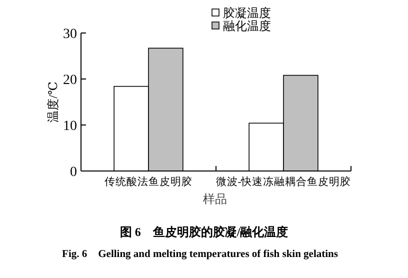  What do you see at coordinates (215, 199) in the screenshot?
I see `x-axis-title: 样品` at bounding box center [215, 199].